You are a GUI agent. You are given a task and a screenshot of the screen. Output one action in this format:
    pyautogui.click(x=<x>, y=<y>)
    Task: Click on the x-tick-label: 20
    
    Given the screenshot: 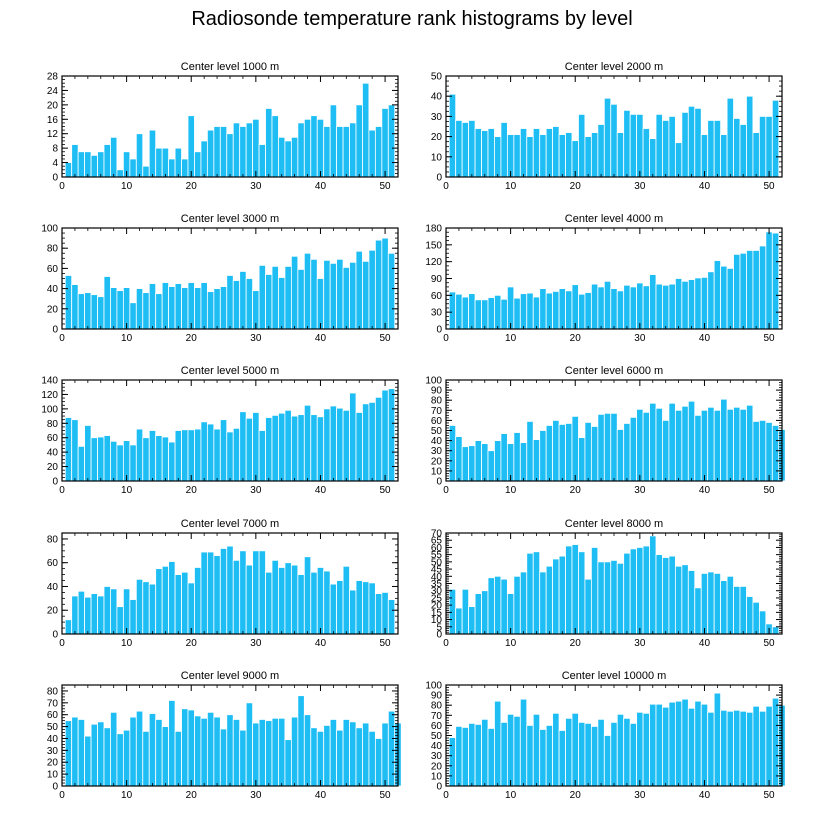 What is the action you would take?
    pyautogui.click(x=192, y=643)
    